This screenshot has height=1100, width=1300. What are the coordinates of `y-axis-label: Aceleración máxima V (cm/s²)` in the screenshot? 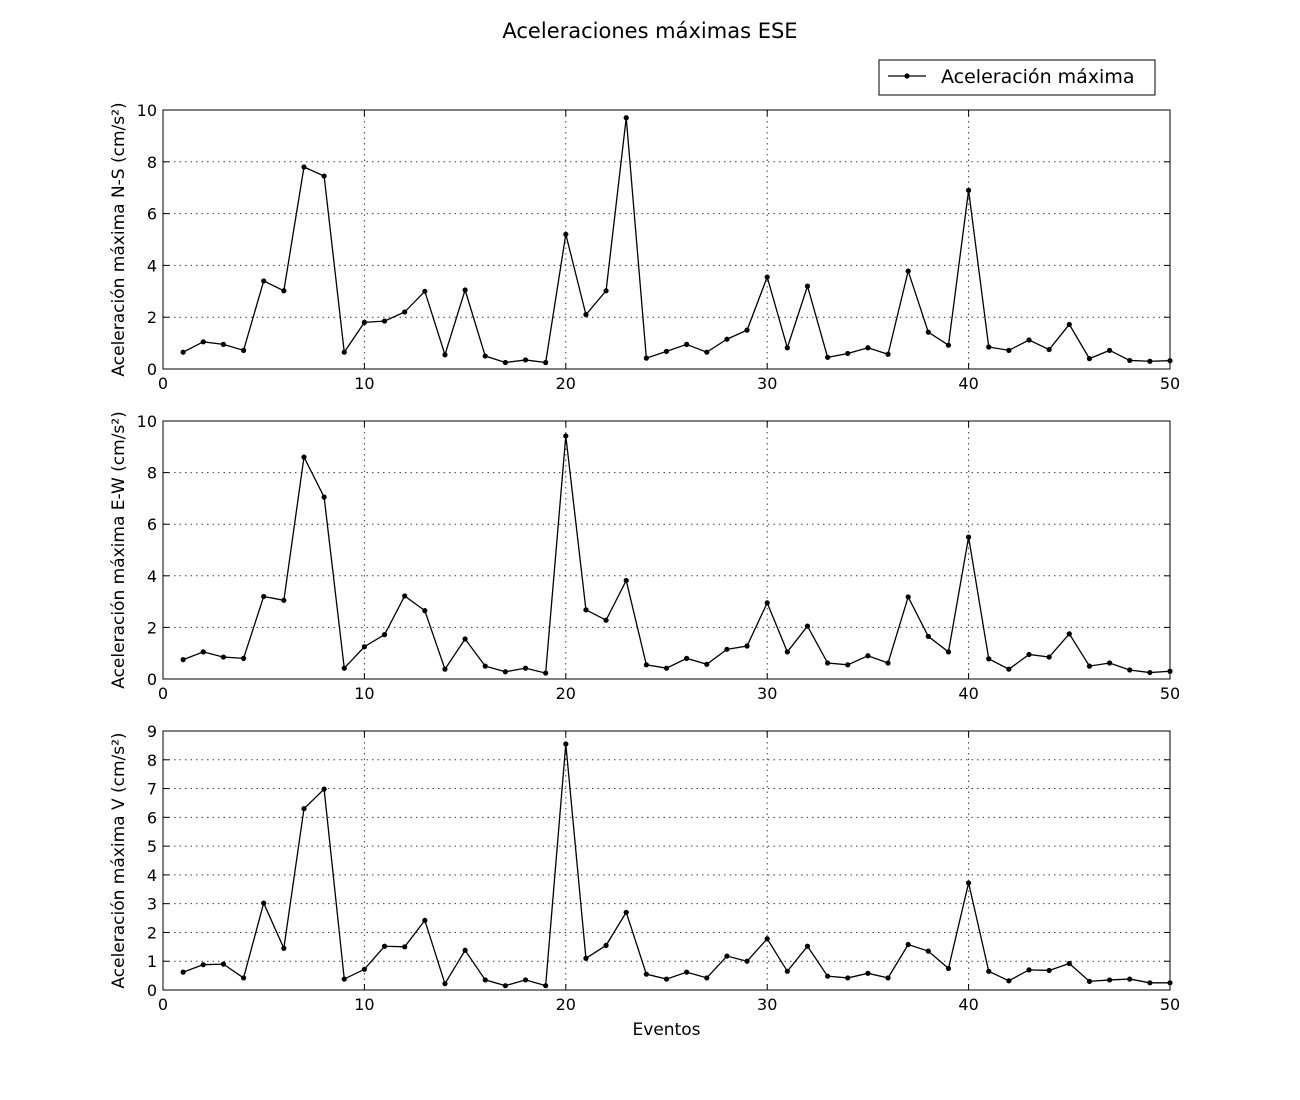 It's located at (119, 860).